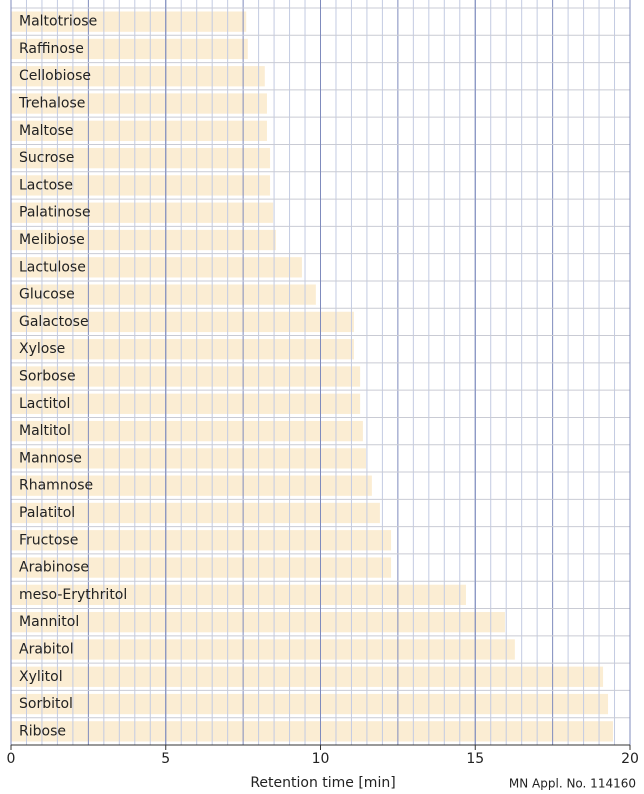  What do you see at coordinates (322, 783) in the screenshot?
I see `x-axis-label: Retention time [min]` at bounding box center [322, 783].